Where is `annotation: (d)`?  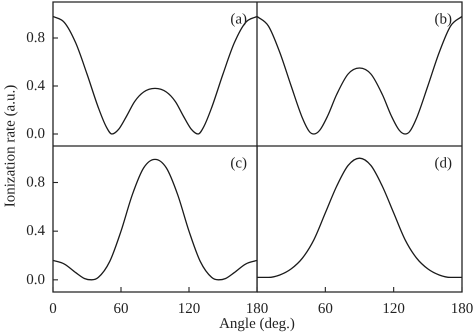
annotation: (d) is located at coordinates (443, 163).